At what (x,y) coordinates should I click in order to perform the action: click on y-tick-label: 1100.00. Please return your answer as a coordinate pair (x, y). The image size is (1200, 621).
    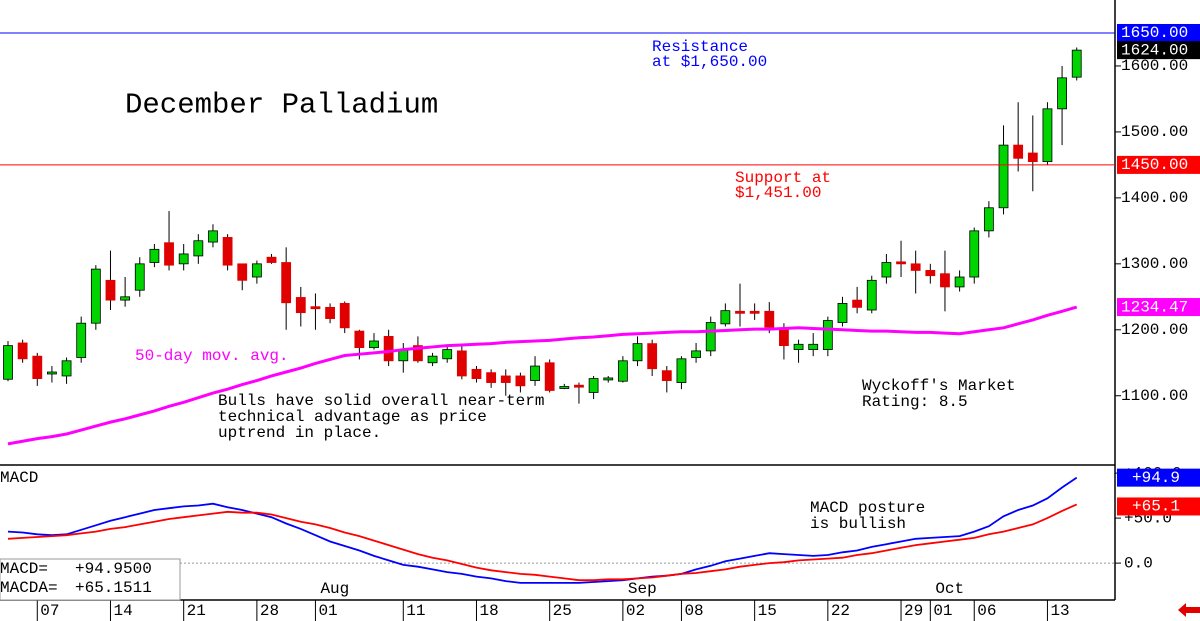
    Looking at the image, I should click on (1154, 396).